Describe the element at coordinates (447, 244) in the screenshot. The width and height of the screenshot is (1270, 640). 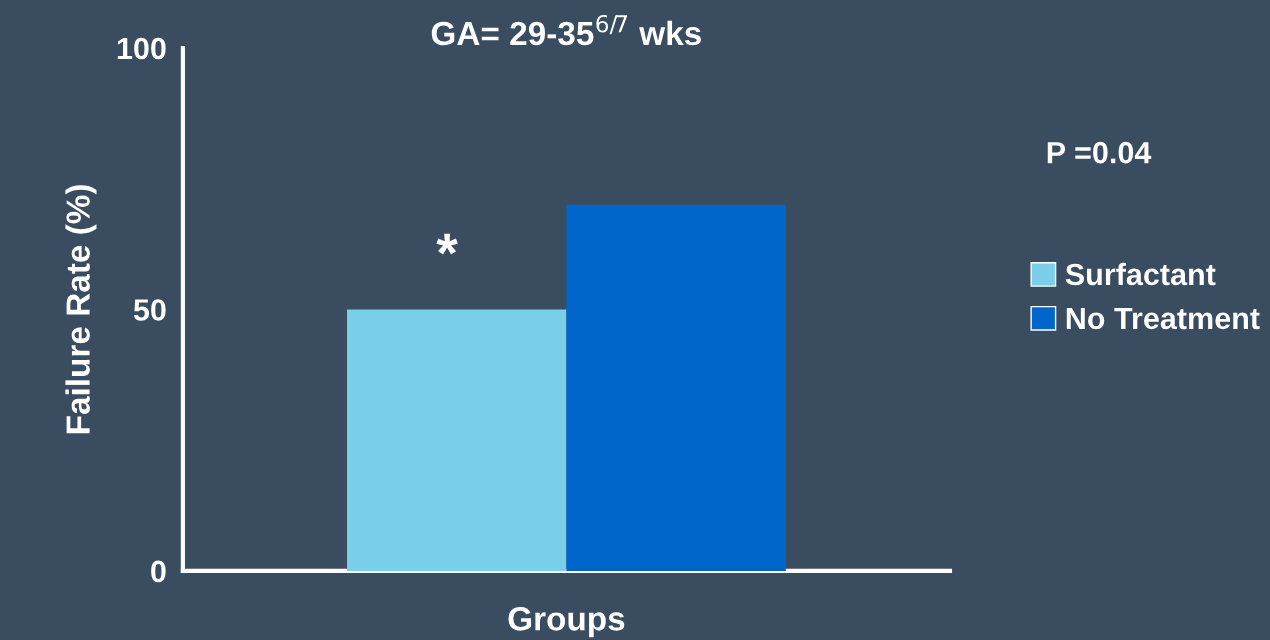
I see `annotation: *` at that location.